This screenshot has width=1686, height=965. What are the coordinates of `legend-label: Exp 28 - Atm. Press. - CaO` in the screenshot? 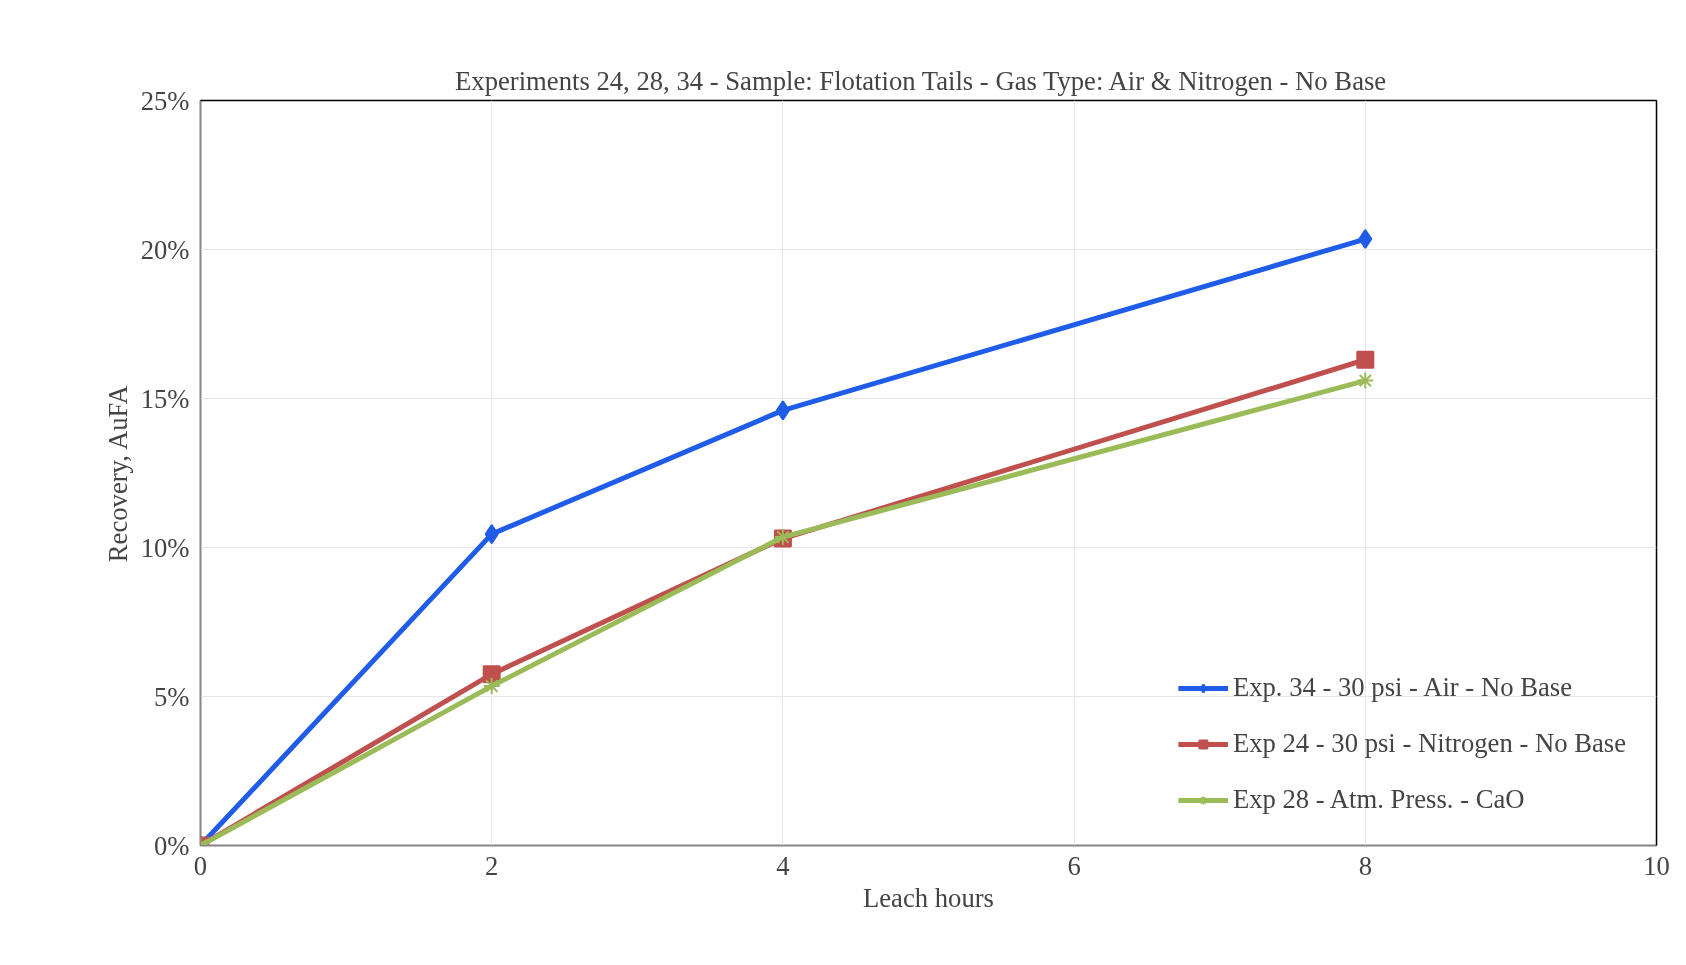 It's located at (1378, 799).